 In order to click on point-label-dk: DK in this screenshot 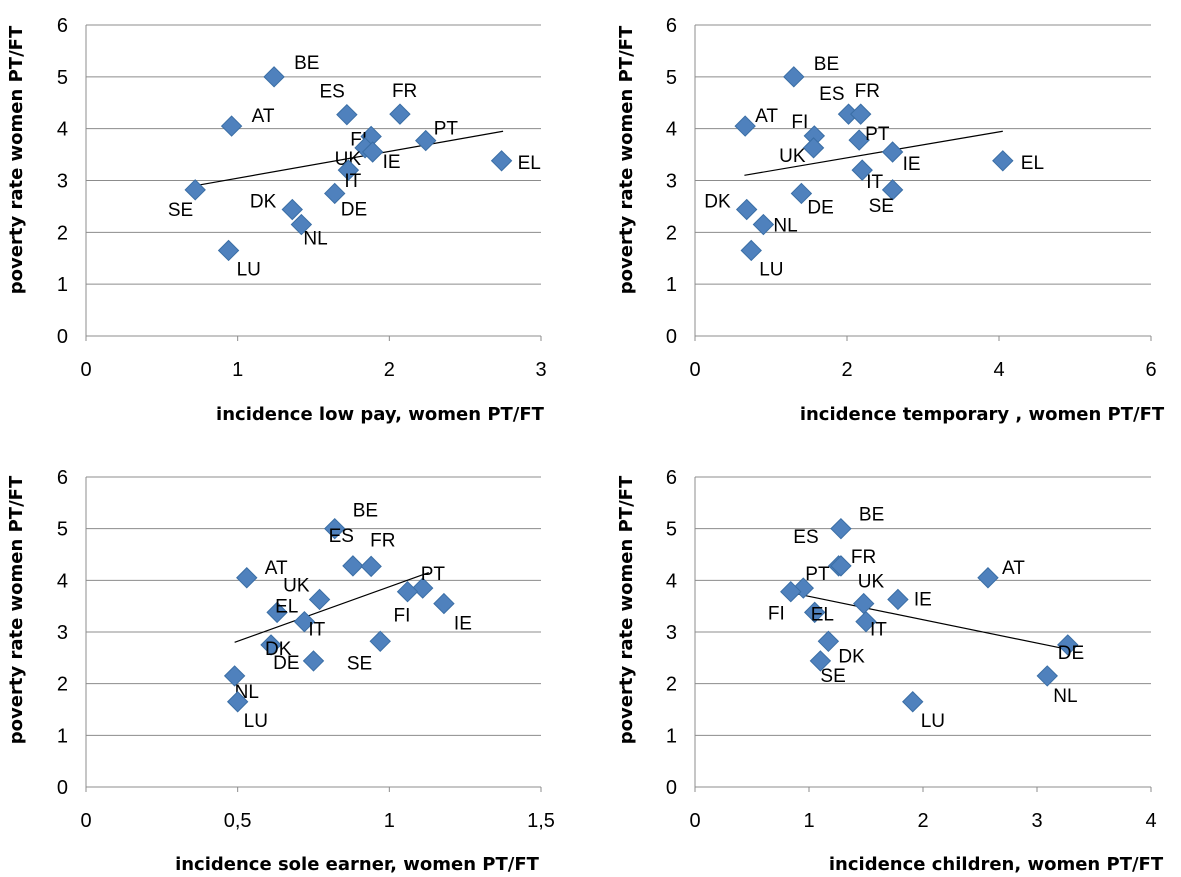, I will do `click(278, 649)`.